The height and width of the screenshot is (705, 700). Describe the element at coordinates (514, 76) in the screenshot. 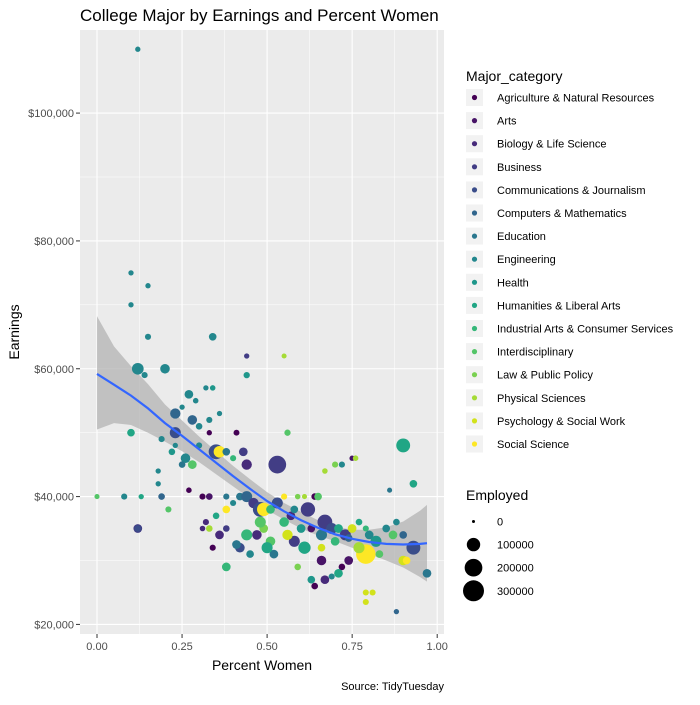

I see `color-legend-title: Major_category` at that location.